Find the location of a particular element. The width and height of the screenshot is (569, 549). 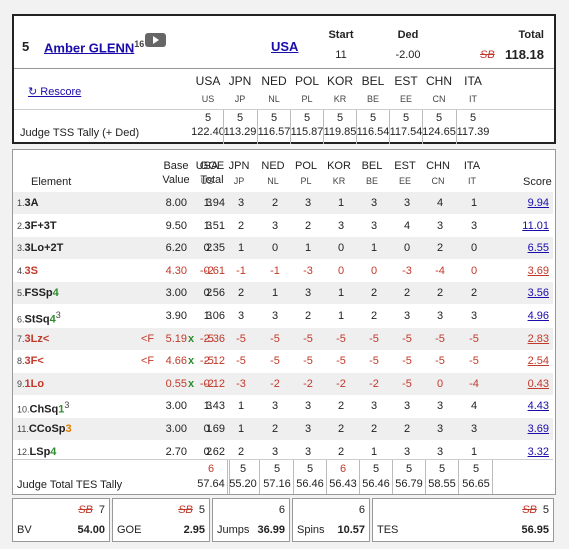

element-score-link: 2.54 is located at coordinates (531, 361).